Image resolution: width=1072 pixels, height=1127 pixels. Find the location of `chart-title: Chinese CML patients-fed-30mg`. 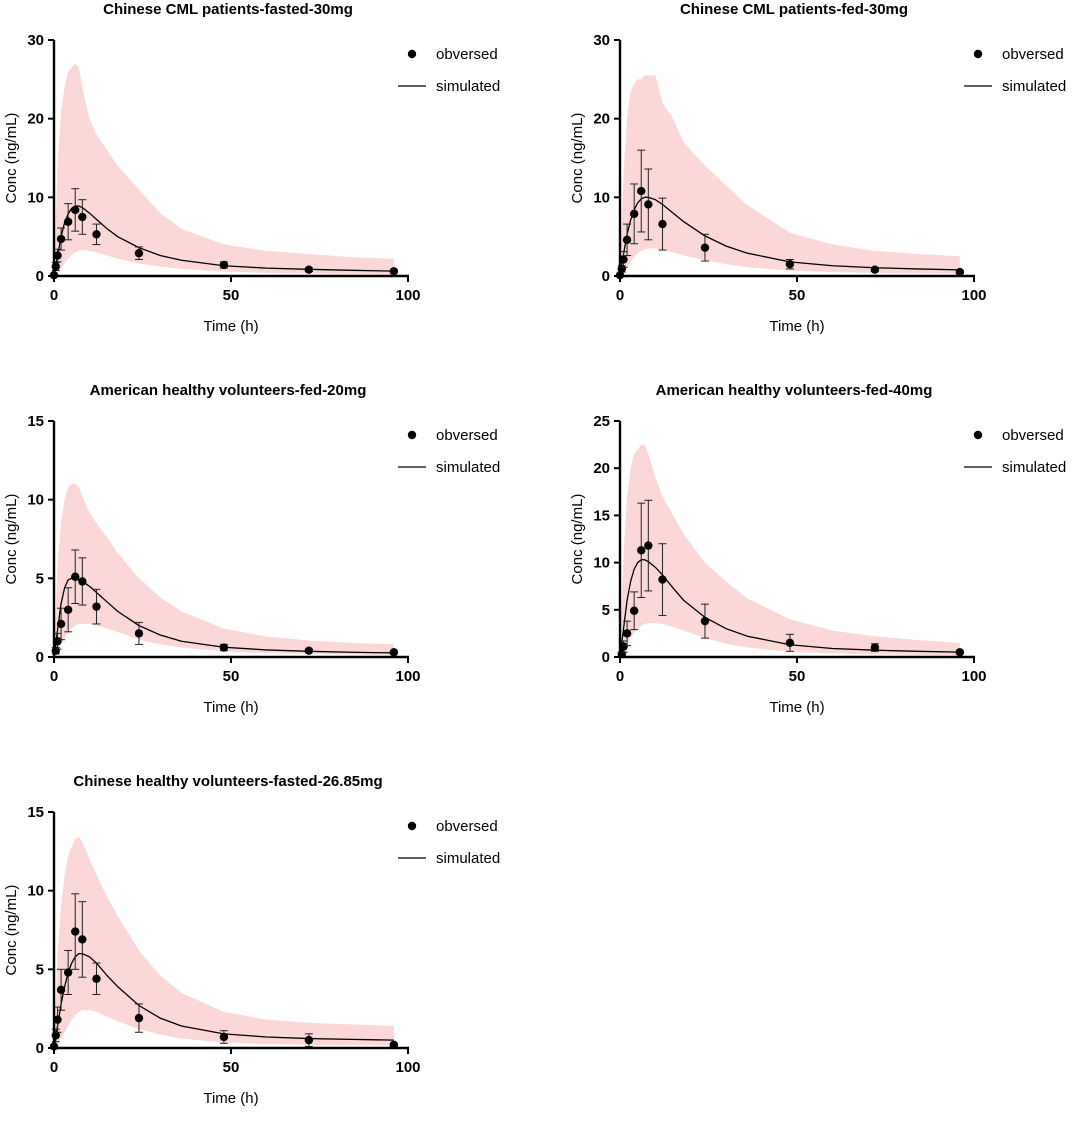

chart-title: Chinese CML patients-fed-30mg is located at coordinates (794, 9).